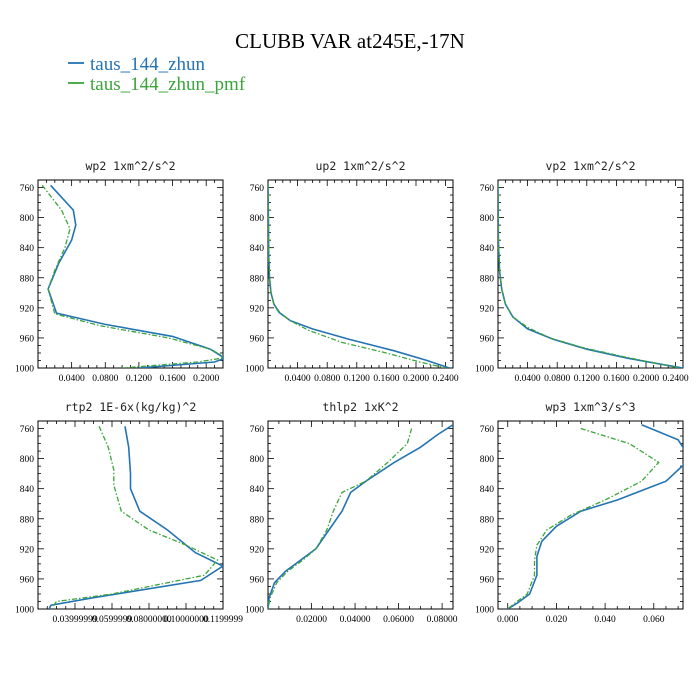 Image resolution: width=700 pixels, height=700 pixels. What do you see at coordinates (654, 620) in the screenshot?
I see `x-tick-label: 0.060` at bounding box center [654, 620].